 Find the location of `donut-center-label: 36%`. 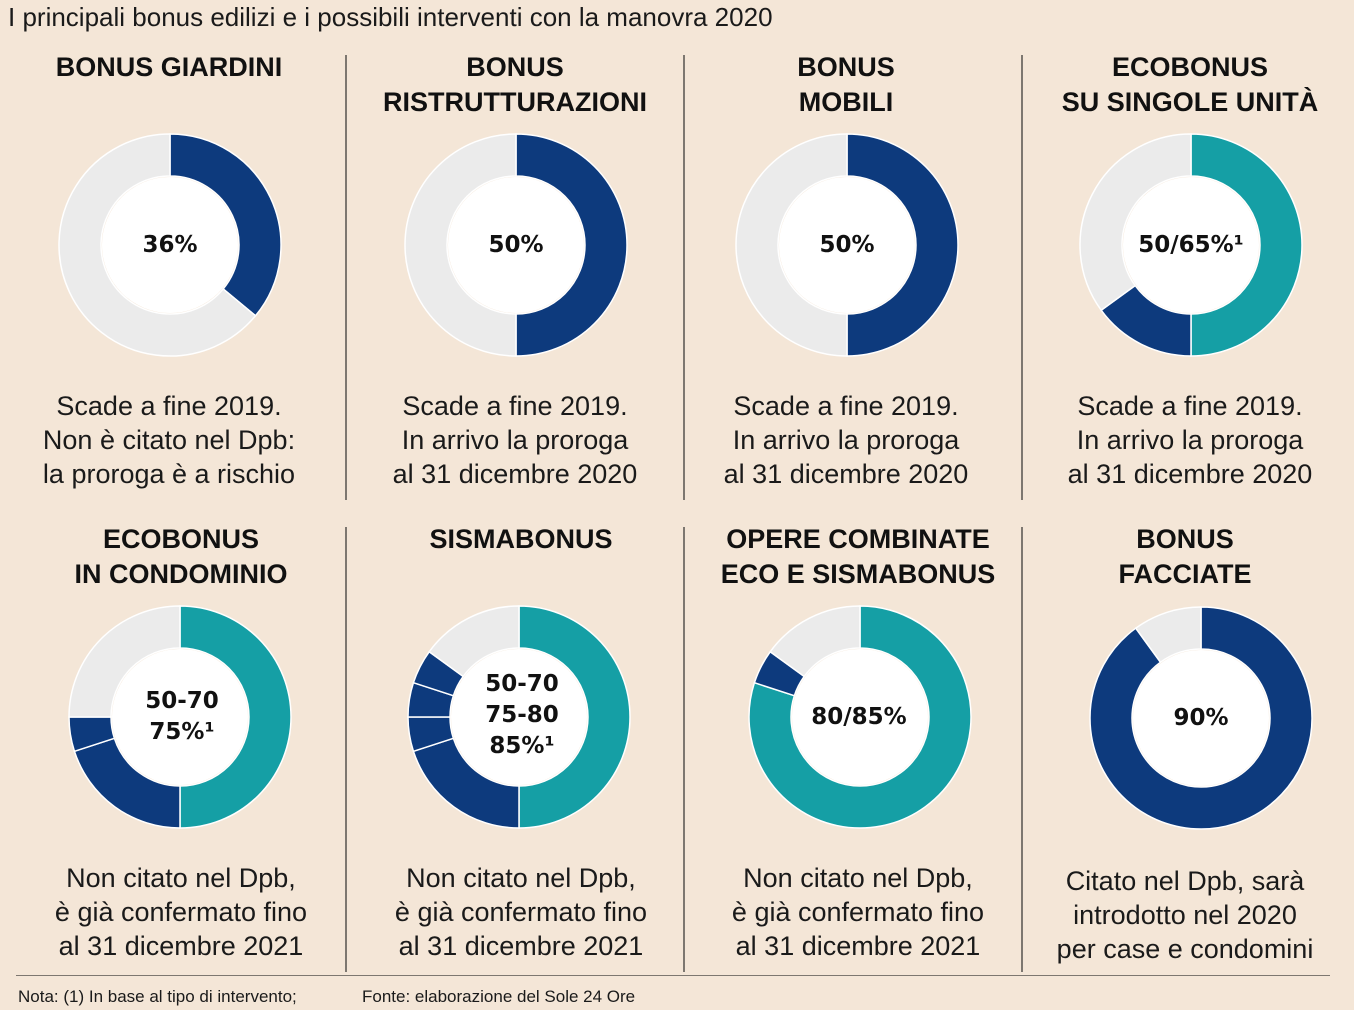

donut-center-label: 36% is located at coordinates (170, 245).